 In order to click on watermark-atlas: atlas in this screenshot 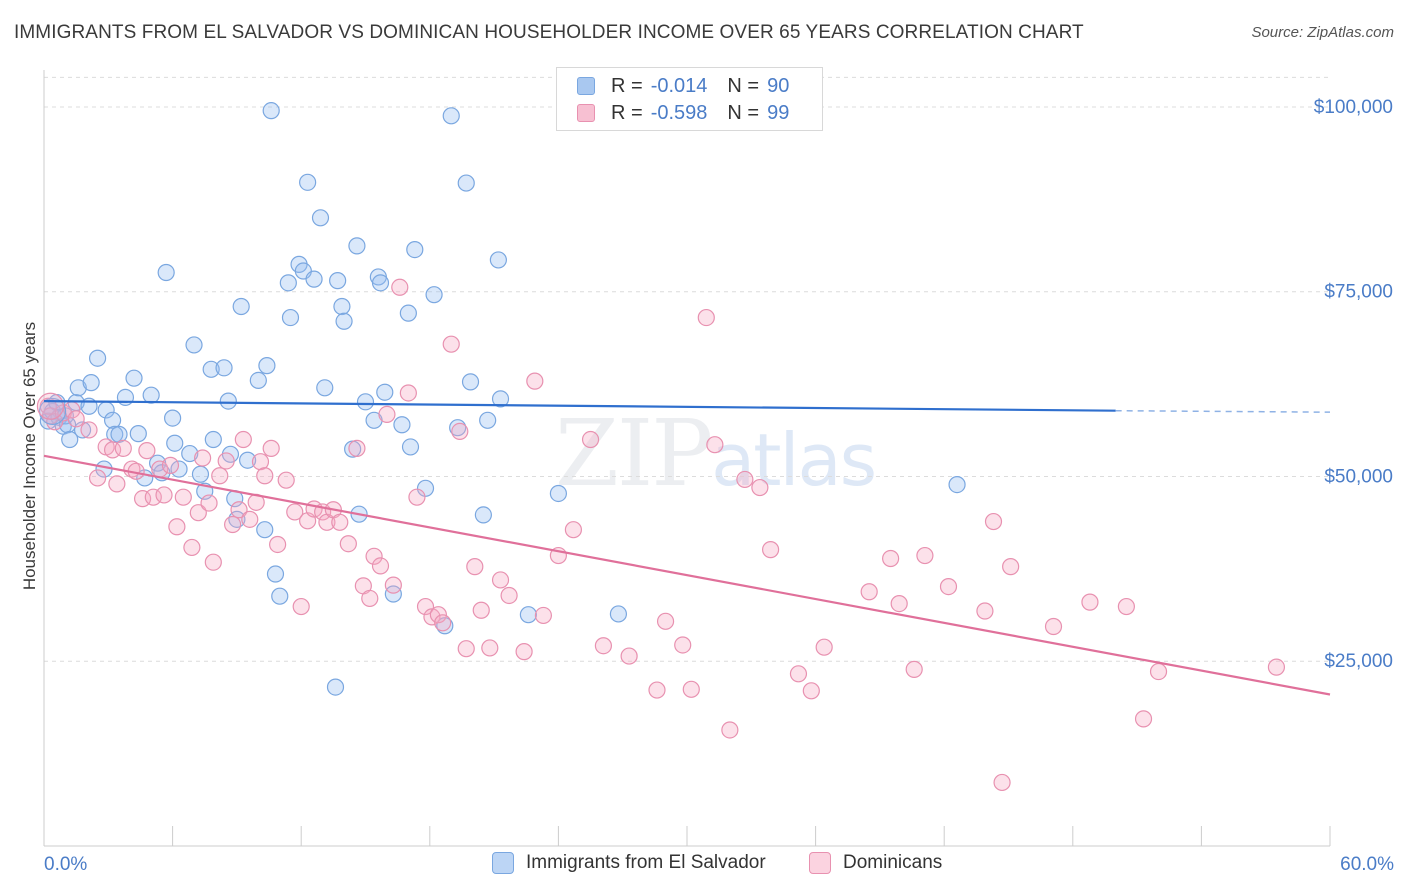, I will do `click(794, 460)`.